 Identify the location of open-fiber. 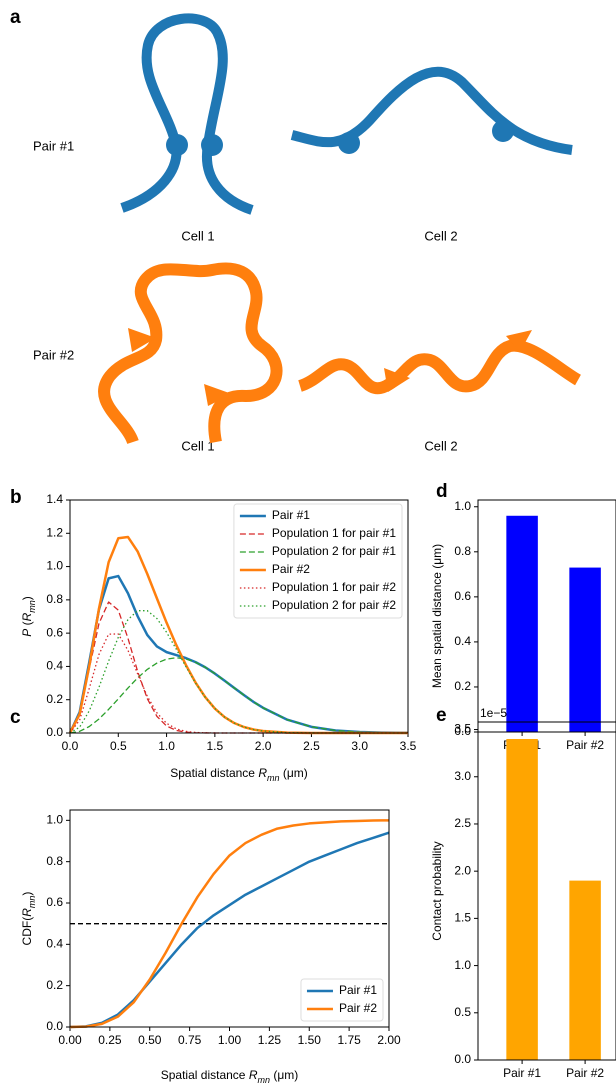
(431, 110).